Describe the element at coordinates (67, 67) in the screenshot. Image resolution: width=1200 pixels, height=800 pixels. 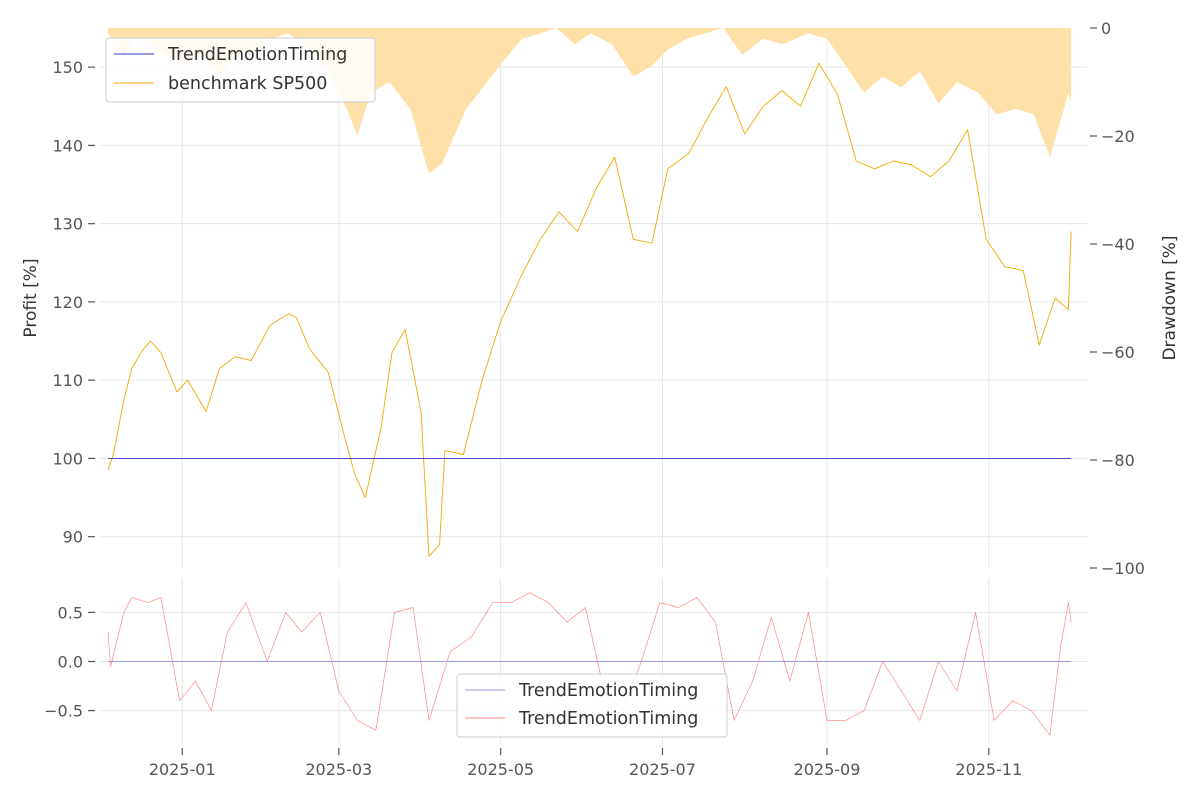
I see `tick-label-profit-150: 150` at that location.